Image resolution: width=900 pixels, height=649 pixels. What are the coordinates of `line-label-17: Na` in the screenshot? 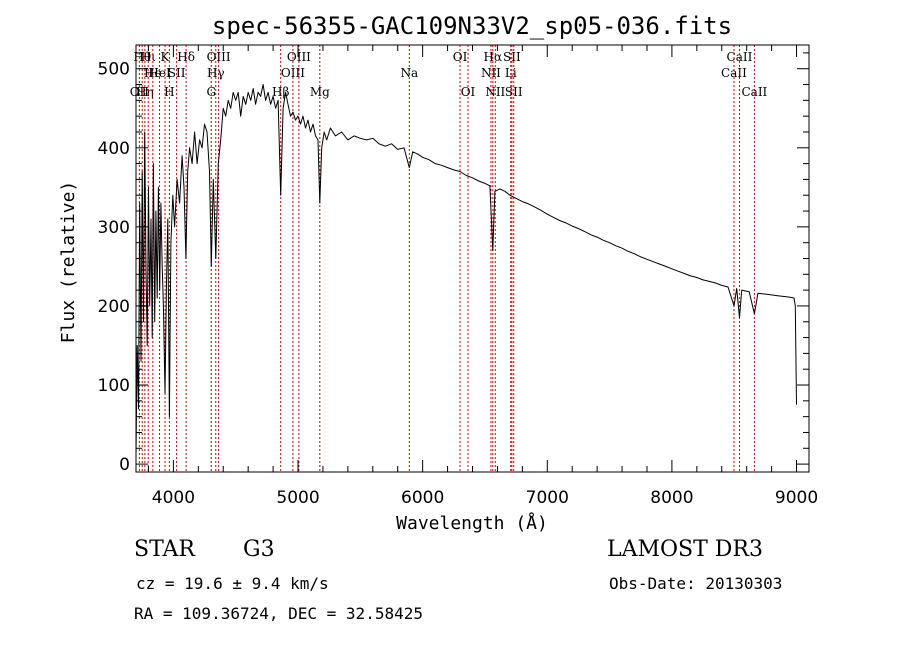 It's located at (409, 73).